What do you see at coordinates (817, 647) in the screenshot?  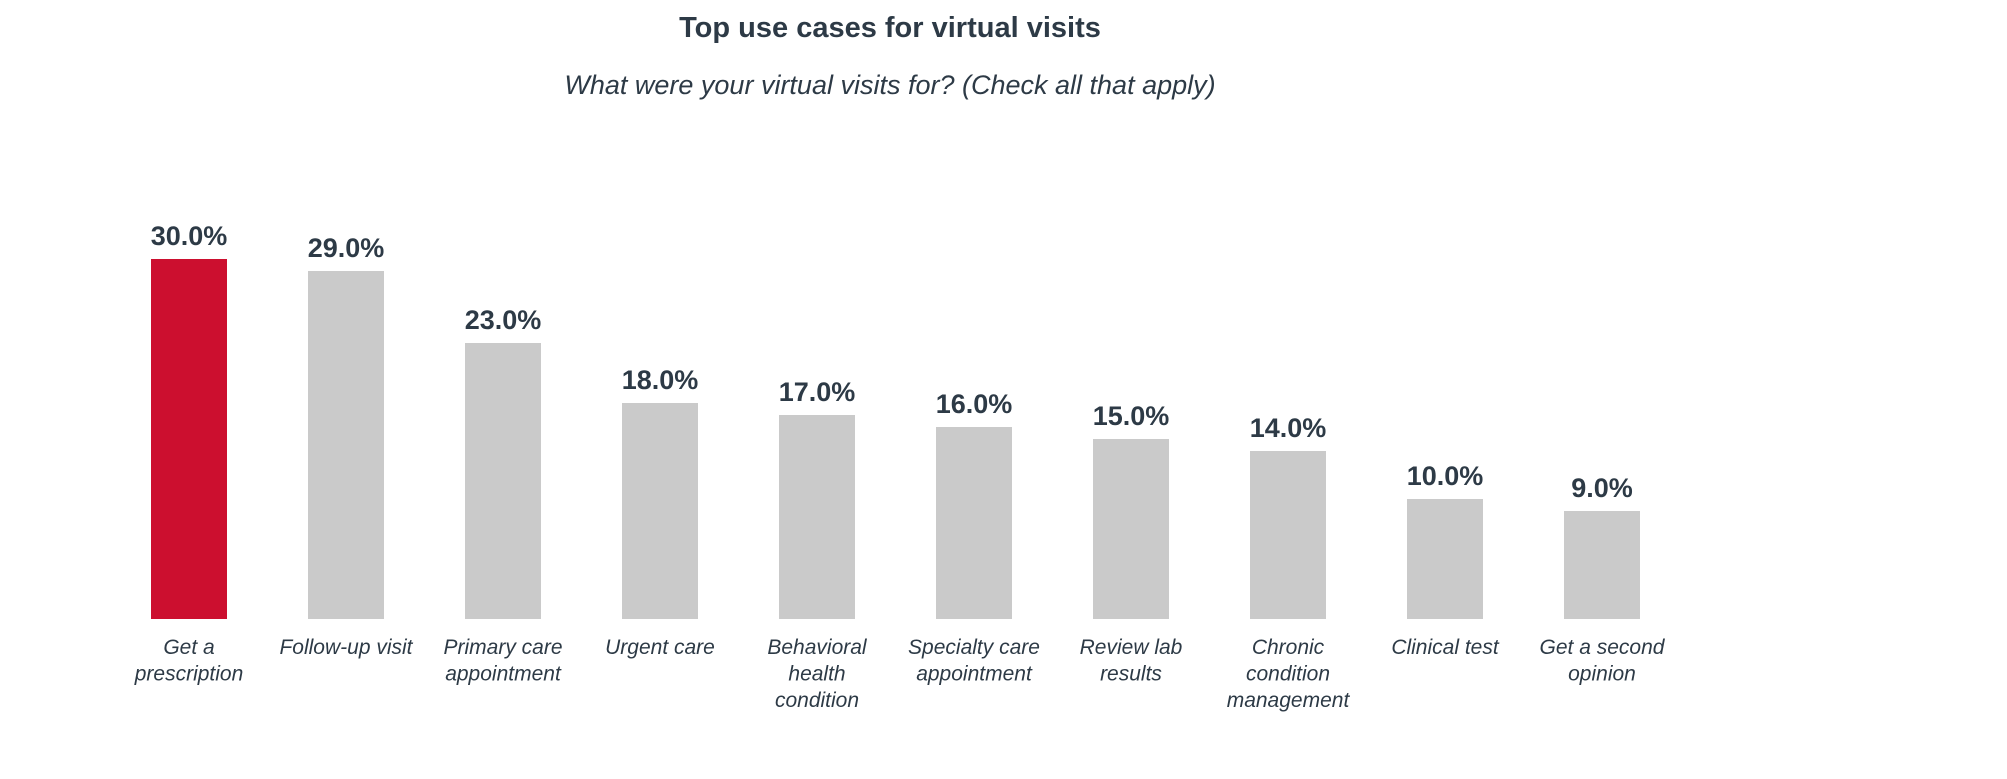 I see `category-label: Behavioral` at bounding box center [817, 647].